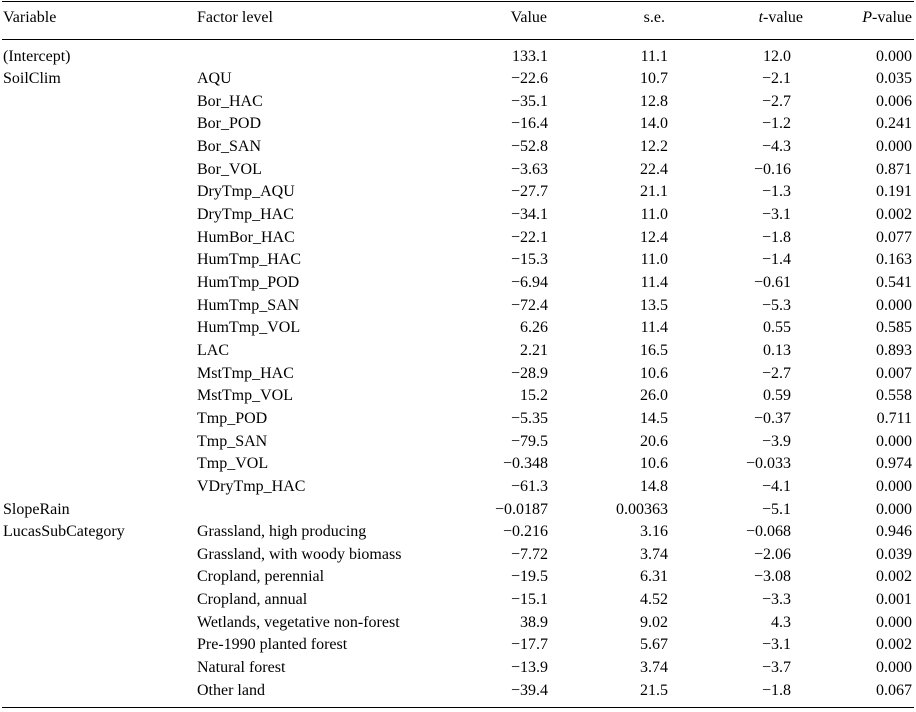 This screenshot has height=712, width=916. Describe the element at coordinates (777, 396) in the screenshot. I see `cell-t-value: 0.59` at that location.